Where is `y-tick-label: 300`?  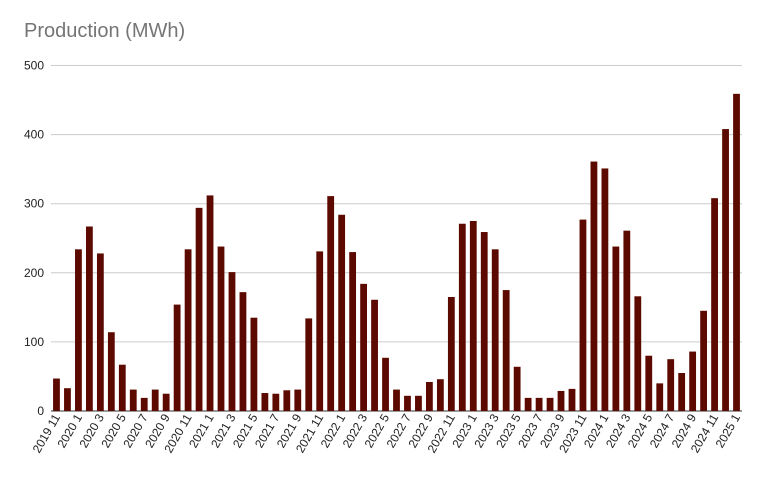 y-tick-label: 300 is located at coordinates (34, 204).